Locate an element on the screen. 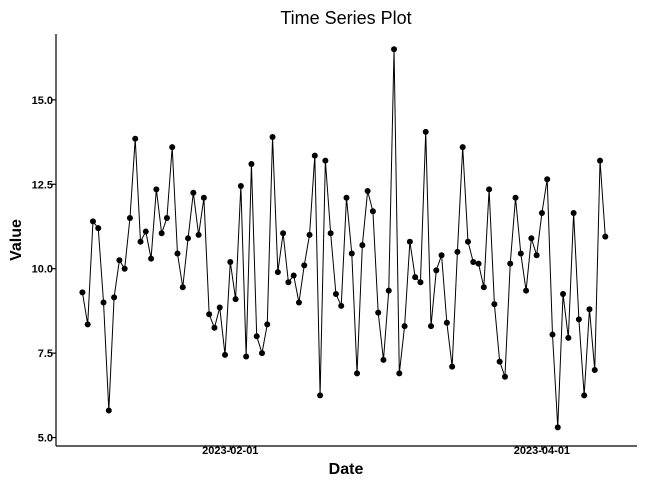  y-tick-label: 7.5 is located at coordinates (45, 354).